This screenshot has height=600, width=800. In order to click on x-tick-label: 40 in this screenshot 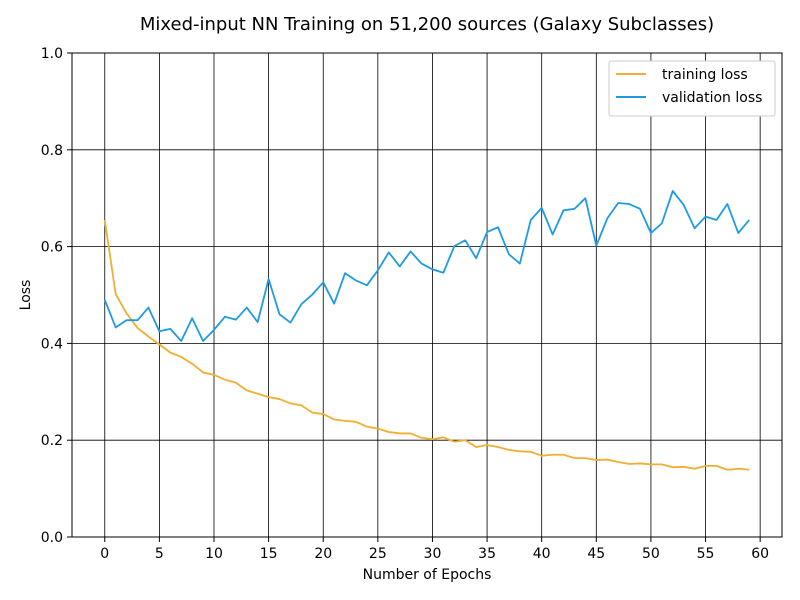, I will do `click(542, 554)`.